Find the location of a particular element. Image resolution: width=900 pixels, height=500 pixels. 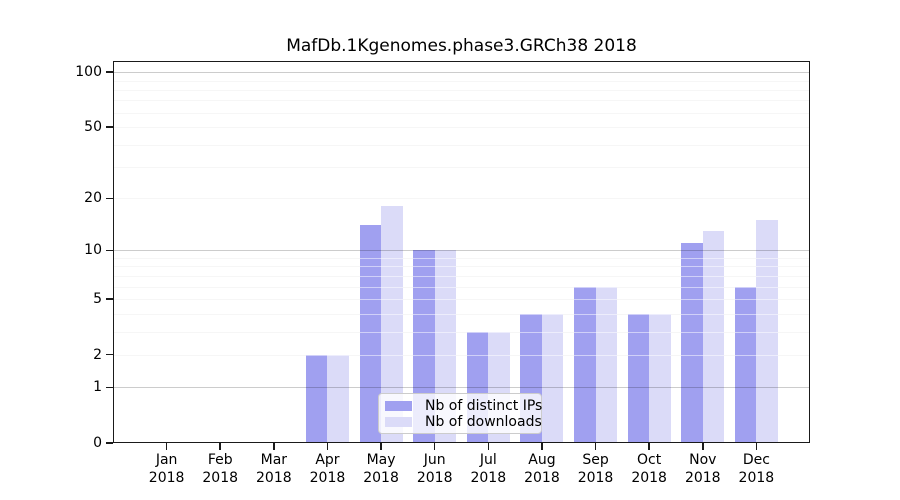

y-tick-label-0: 0 is located at coordinates (97, 443).